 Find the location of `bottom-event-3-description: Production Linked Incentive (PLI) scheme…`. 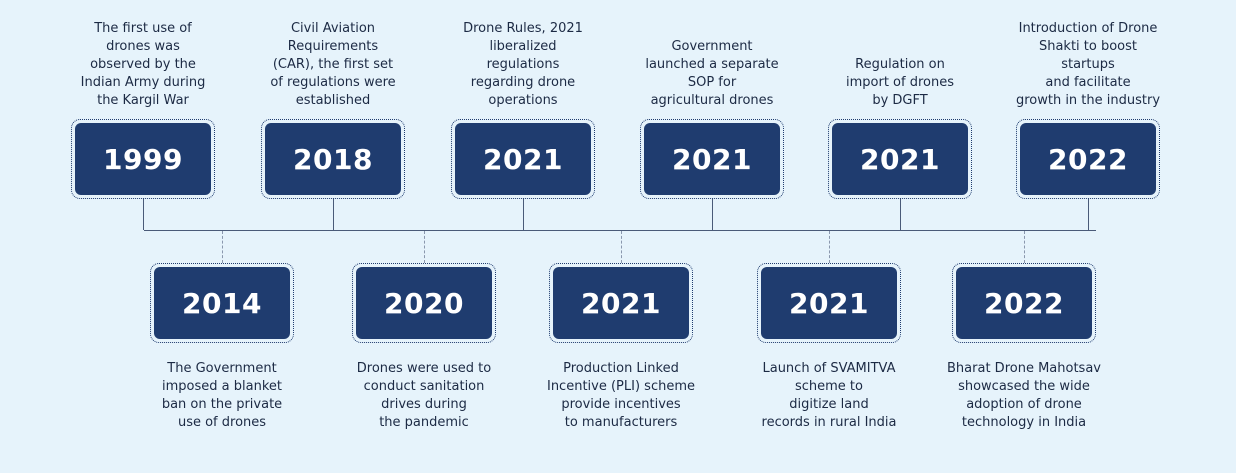

bottom-event-3-description: Production Linked Incentive (PLI) scheme… is located at coordinates (620, 395).